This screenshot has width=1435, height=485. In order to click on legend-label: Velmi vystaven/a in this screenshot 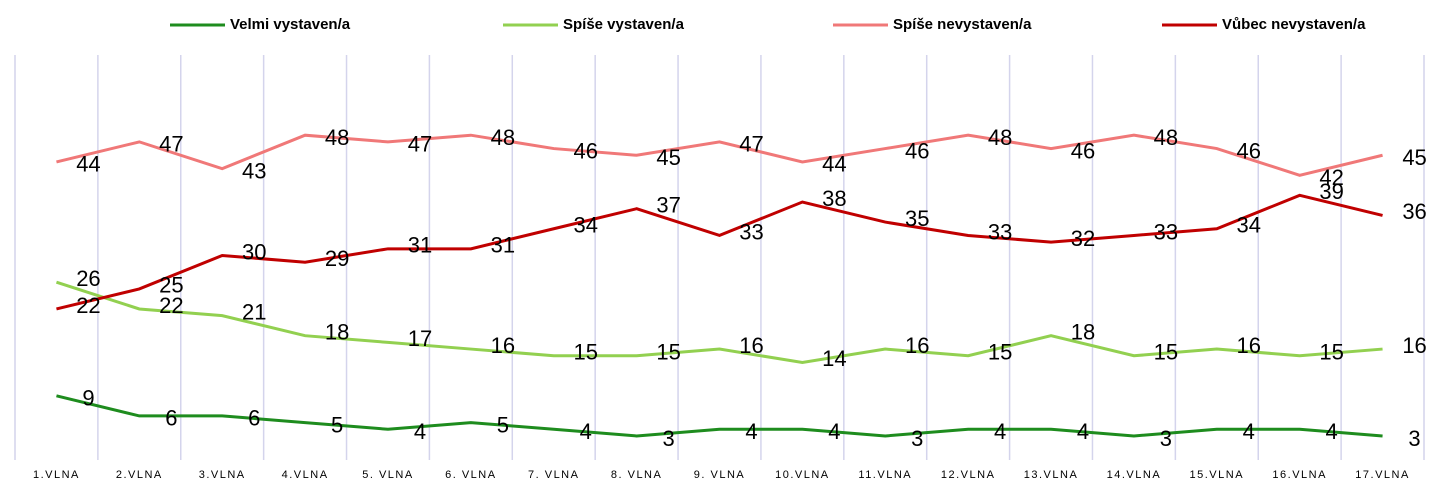, I will do `click(290, 24)`.